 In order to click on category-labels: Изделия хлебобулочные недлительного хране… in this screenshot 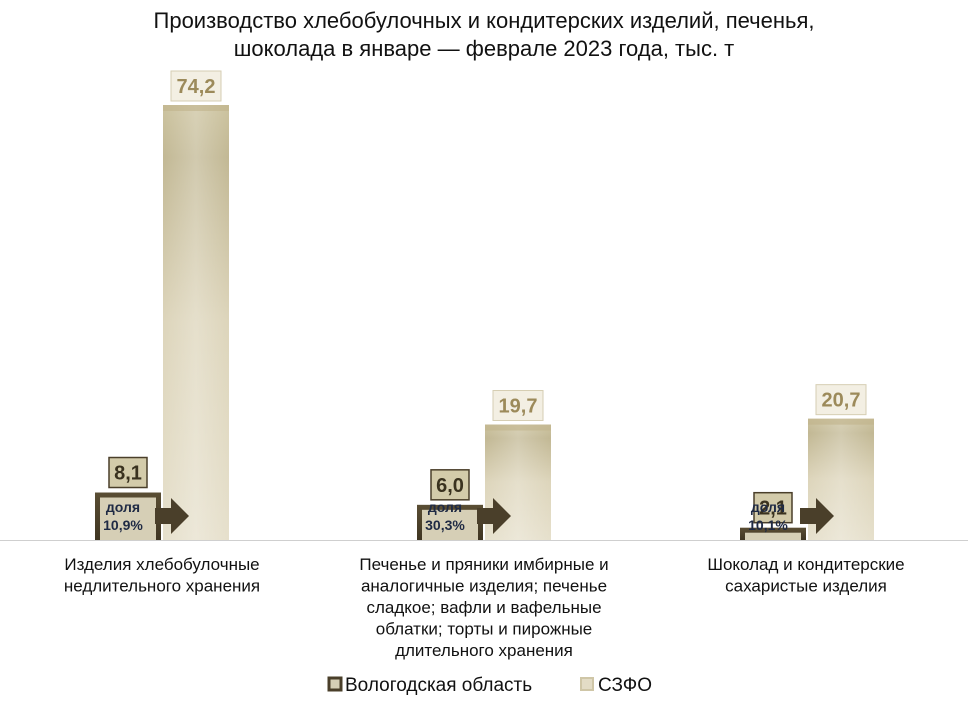, I will do `click(484, 607)`.